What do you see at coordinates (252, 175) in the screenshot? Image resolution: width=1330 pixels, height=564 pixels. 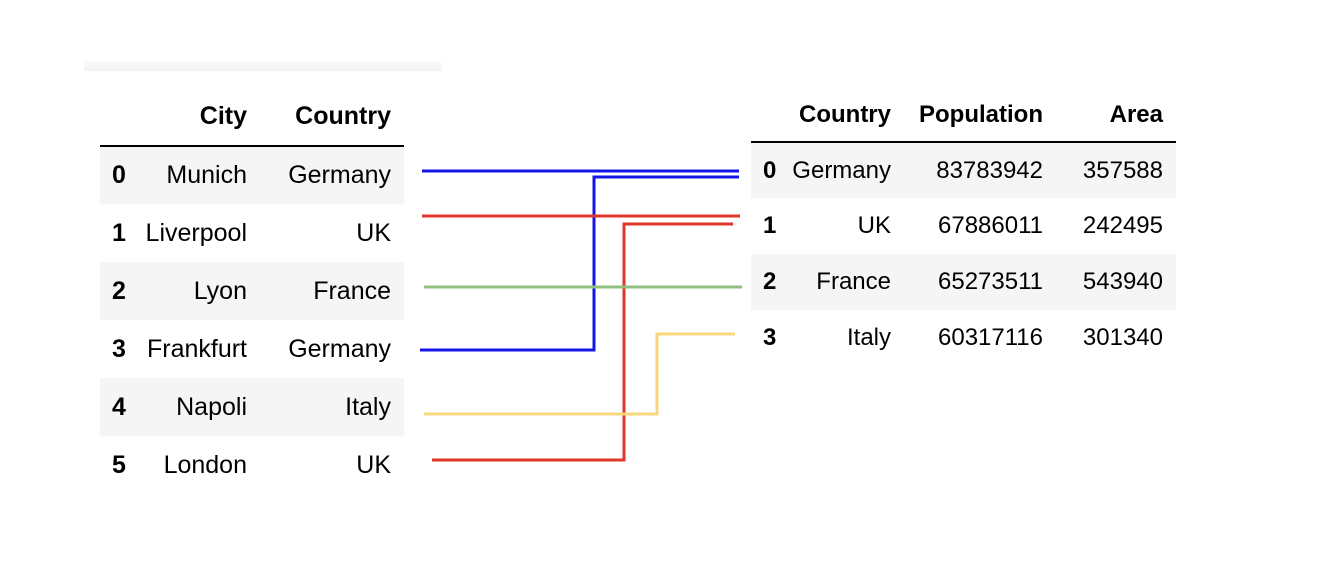 I see `table-row: 0 Munich Germany` at bounding box center [252, 175].